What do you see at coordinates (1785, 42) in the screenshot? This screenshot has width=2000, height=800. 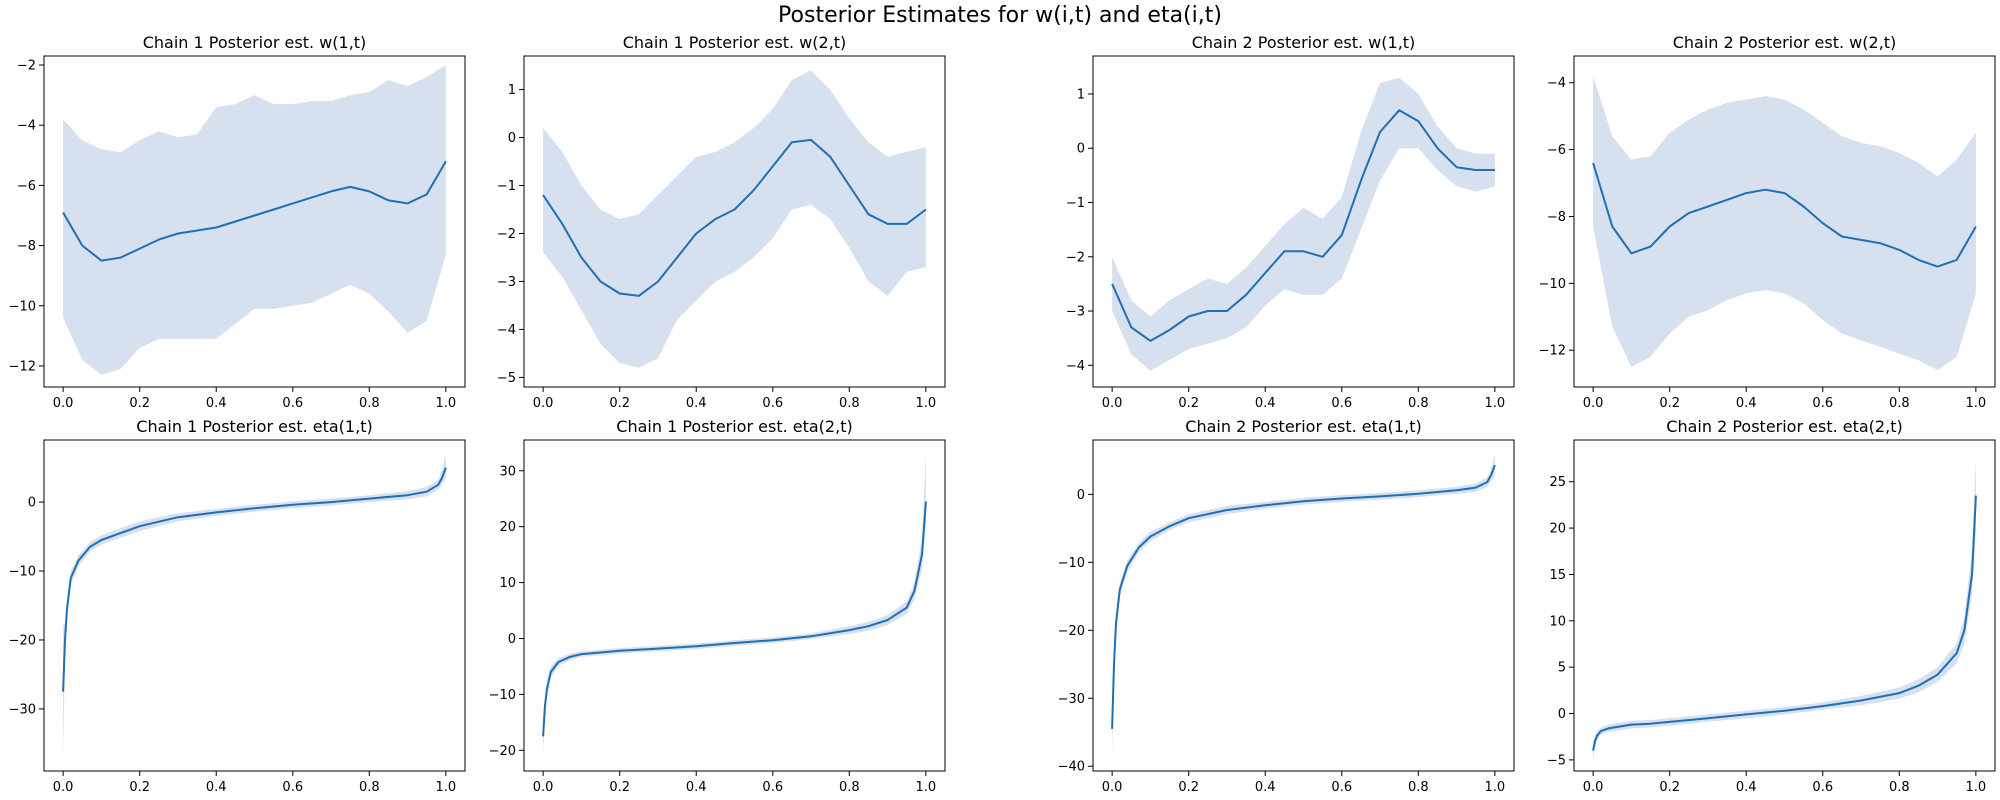 I see `subplot-title: Chain 2 Posterior est. w(2,t)` at bounding box center [1785, 42].